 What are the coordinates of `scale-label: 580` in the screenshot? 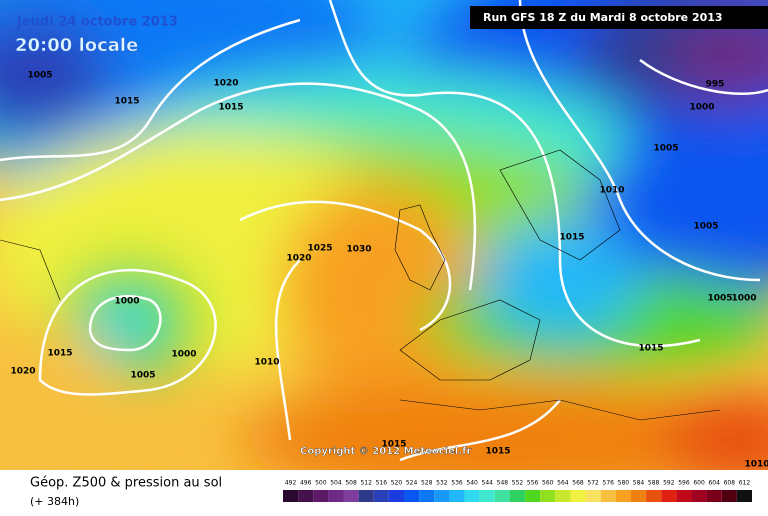 It's located at (624, 483).